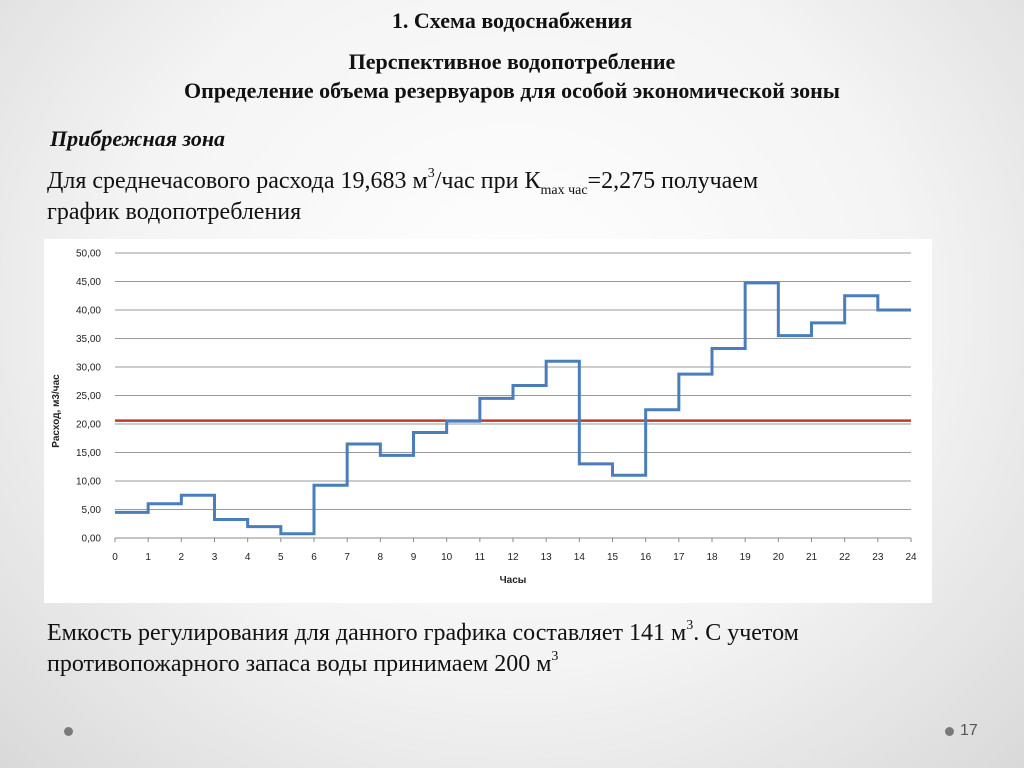 Image resolution: width=1024 pixels, height=768 pixels. What do you see at coordinates (513, 580) in the screenshot?
I see `x-axis-label: Часы` at bounding box center [513, 580].